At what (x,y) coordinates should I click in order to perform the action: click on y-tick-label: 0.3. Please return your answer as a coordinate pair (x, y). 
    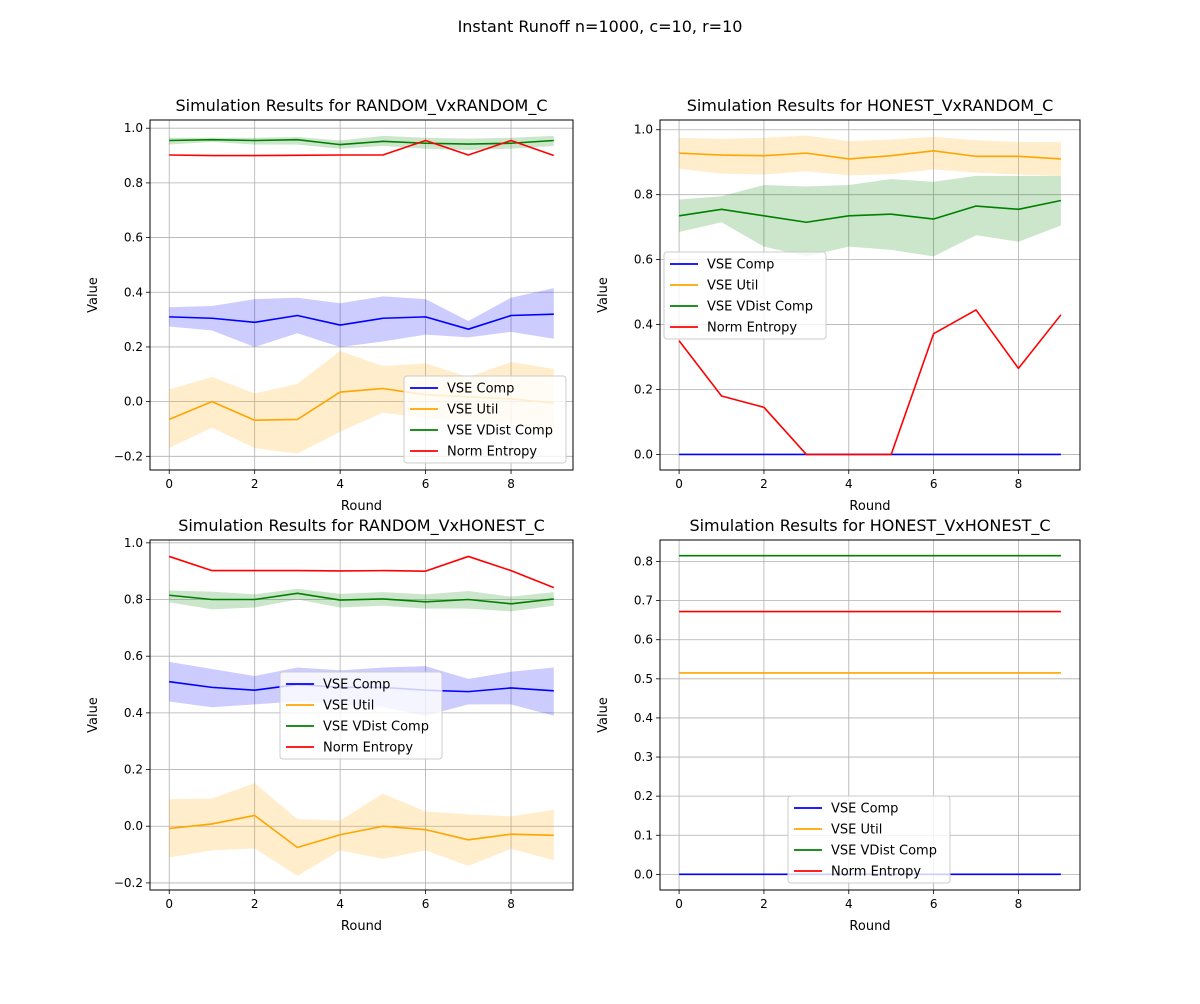
    Looking at the image, I should click on (643, 757).